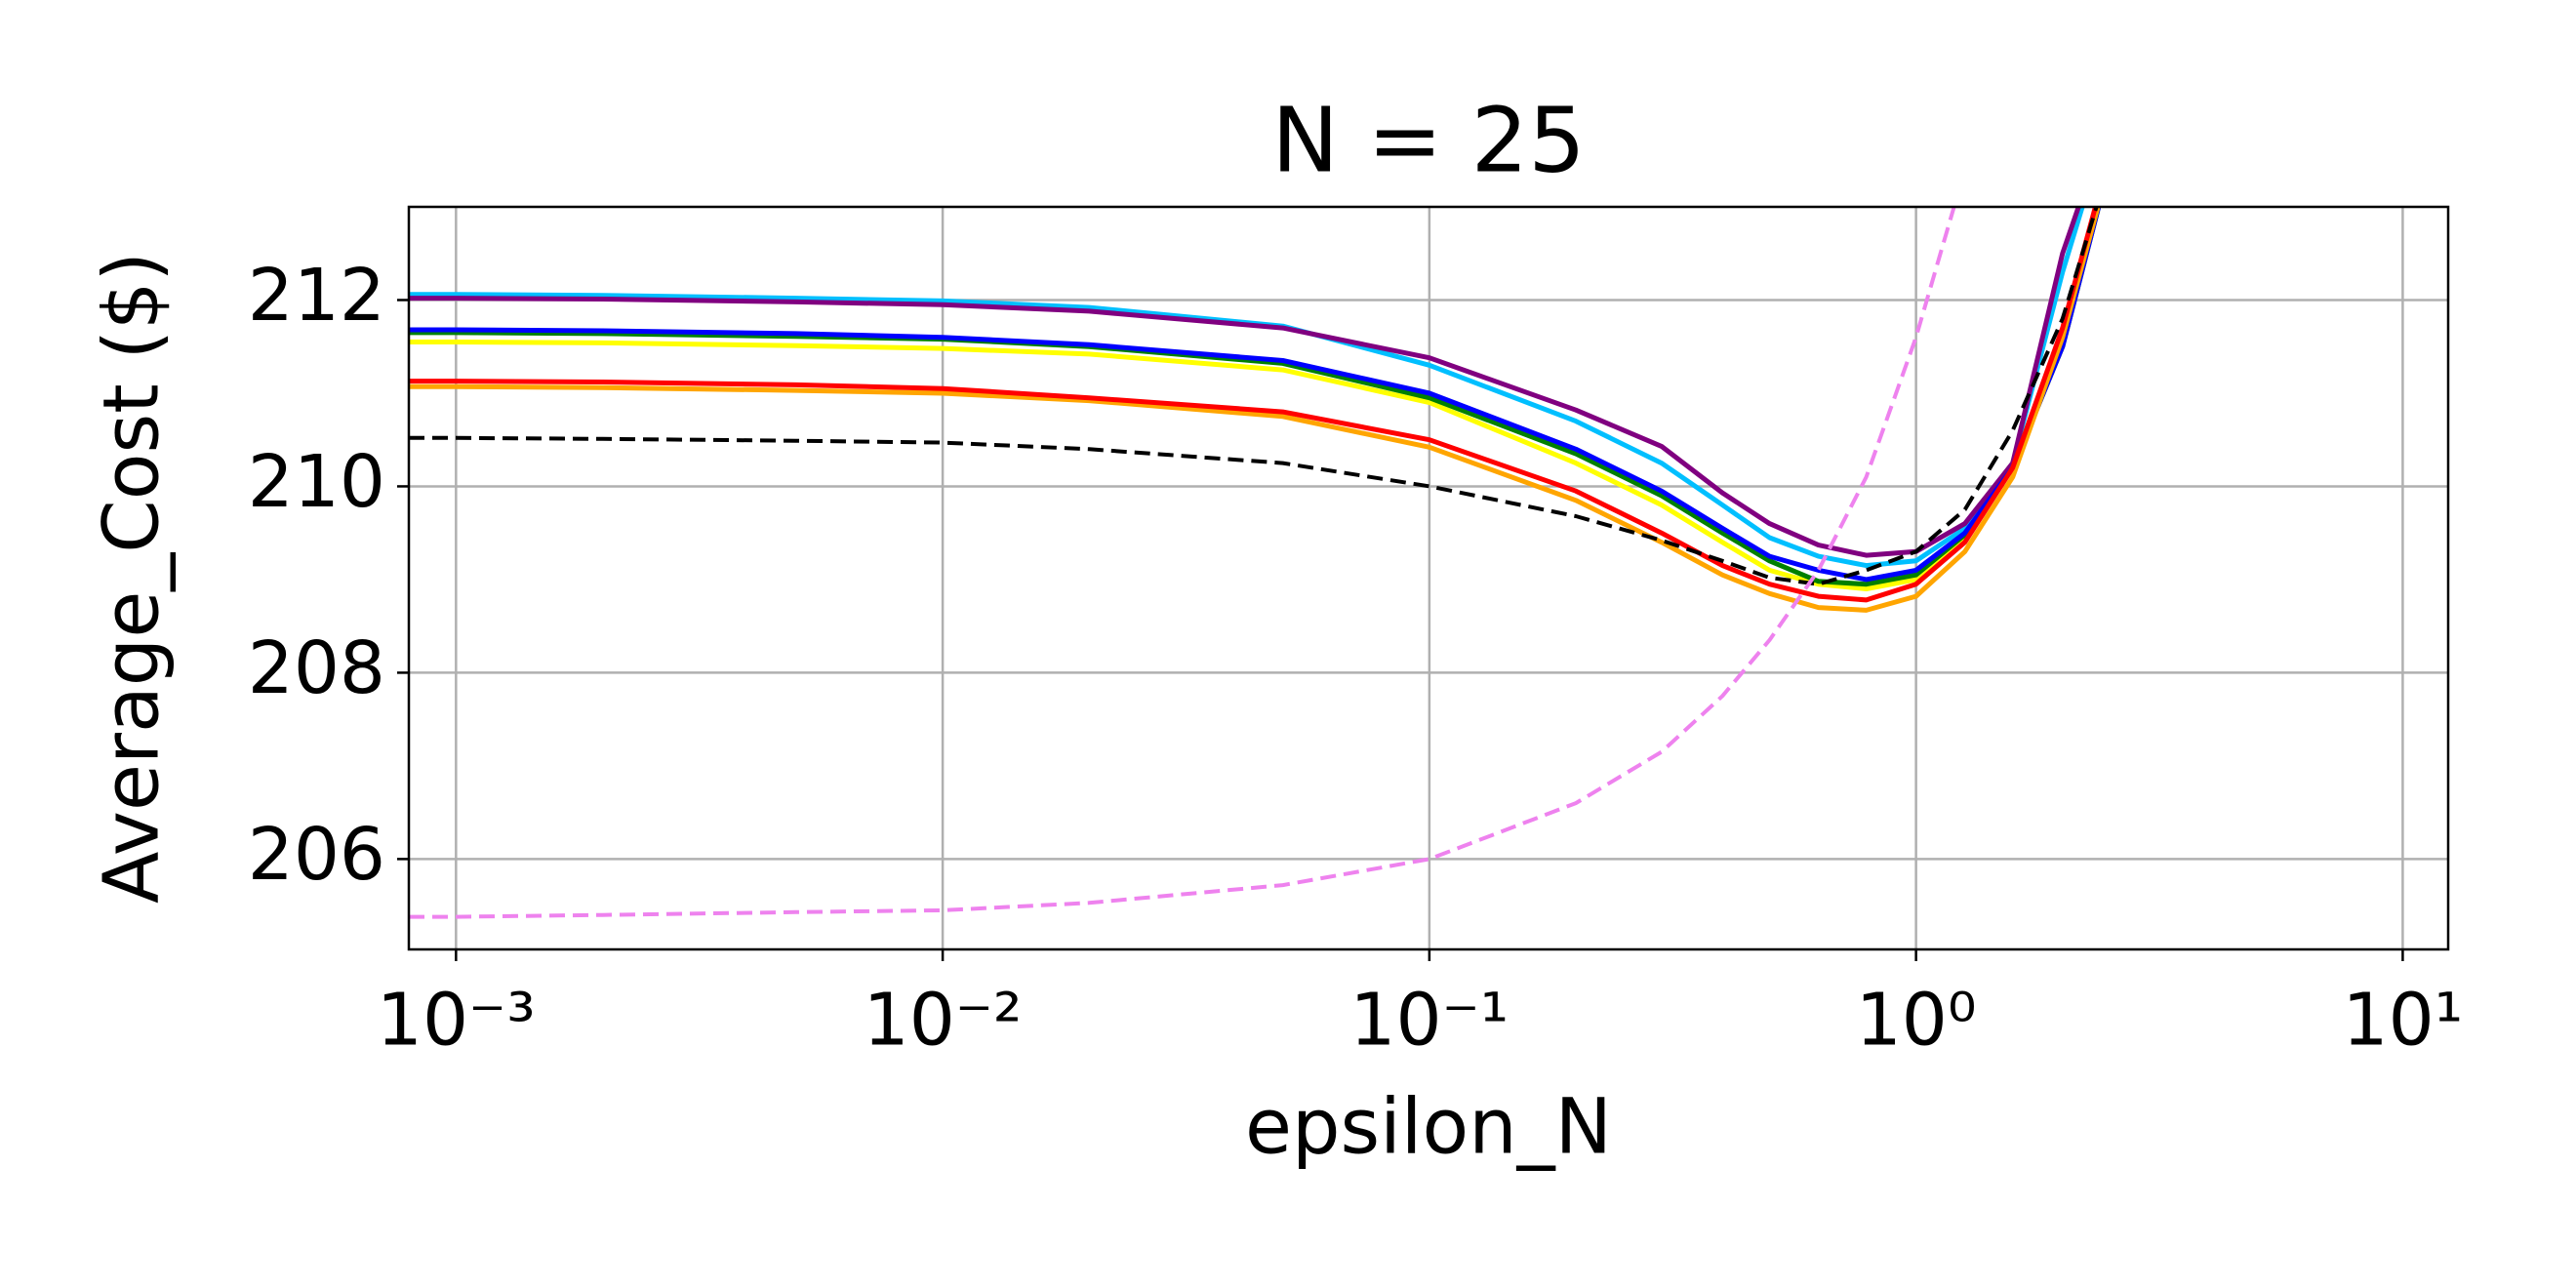 This screenshot has height=1288, width=2576. Describe the element at coordinates (1916, 1021) in the screenshot. I see `x-tick-label: 10⁰` at that location.